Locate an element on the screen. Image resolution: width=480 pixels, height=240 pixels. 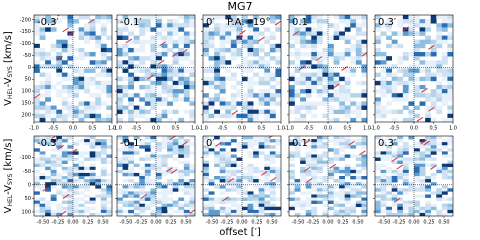
y-label-part: HEL is located at coordinates (10, 93).